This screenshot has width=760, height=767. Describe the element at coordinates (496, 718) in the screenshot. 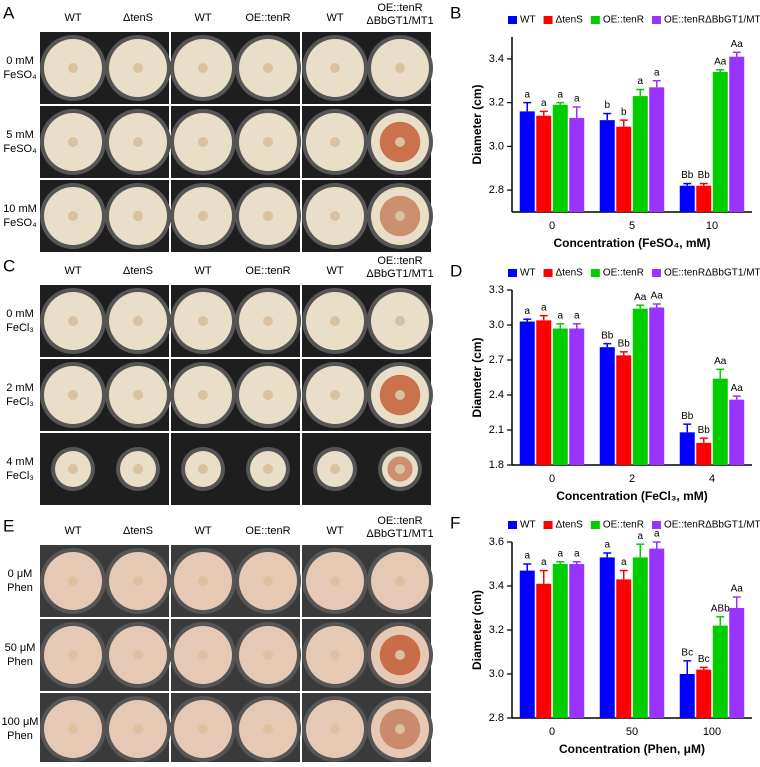

I see `y-tick-label: 2.8` at that location.